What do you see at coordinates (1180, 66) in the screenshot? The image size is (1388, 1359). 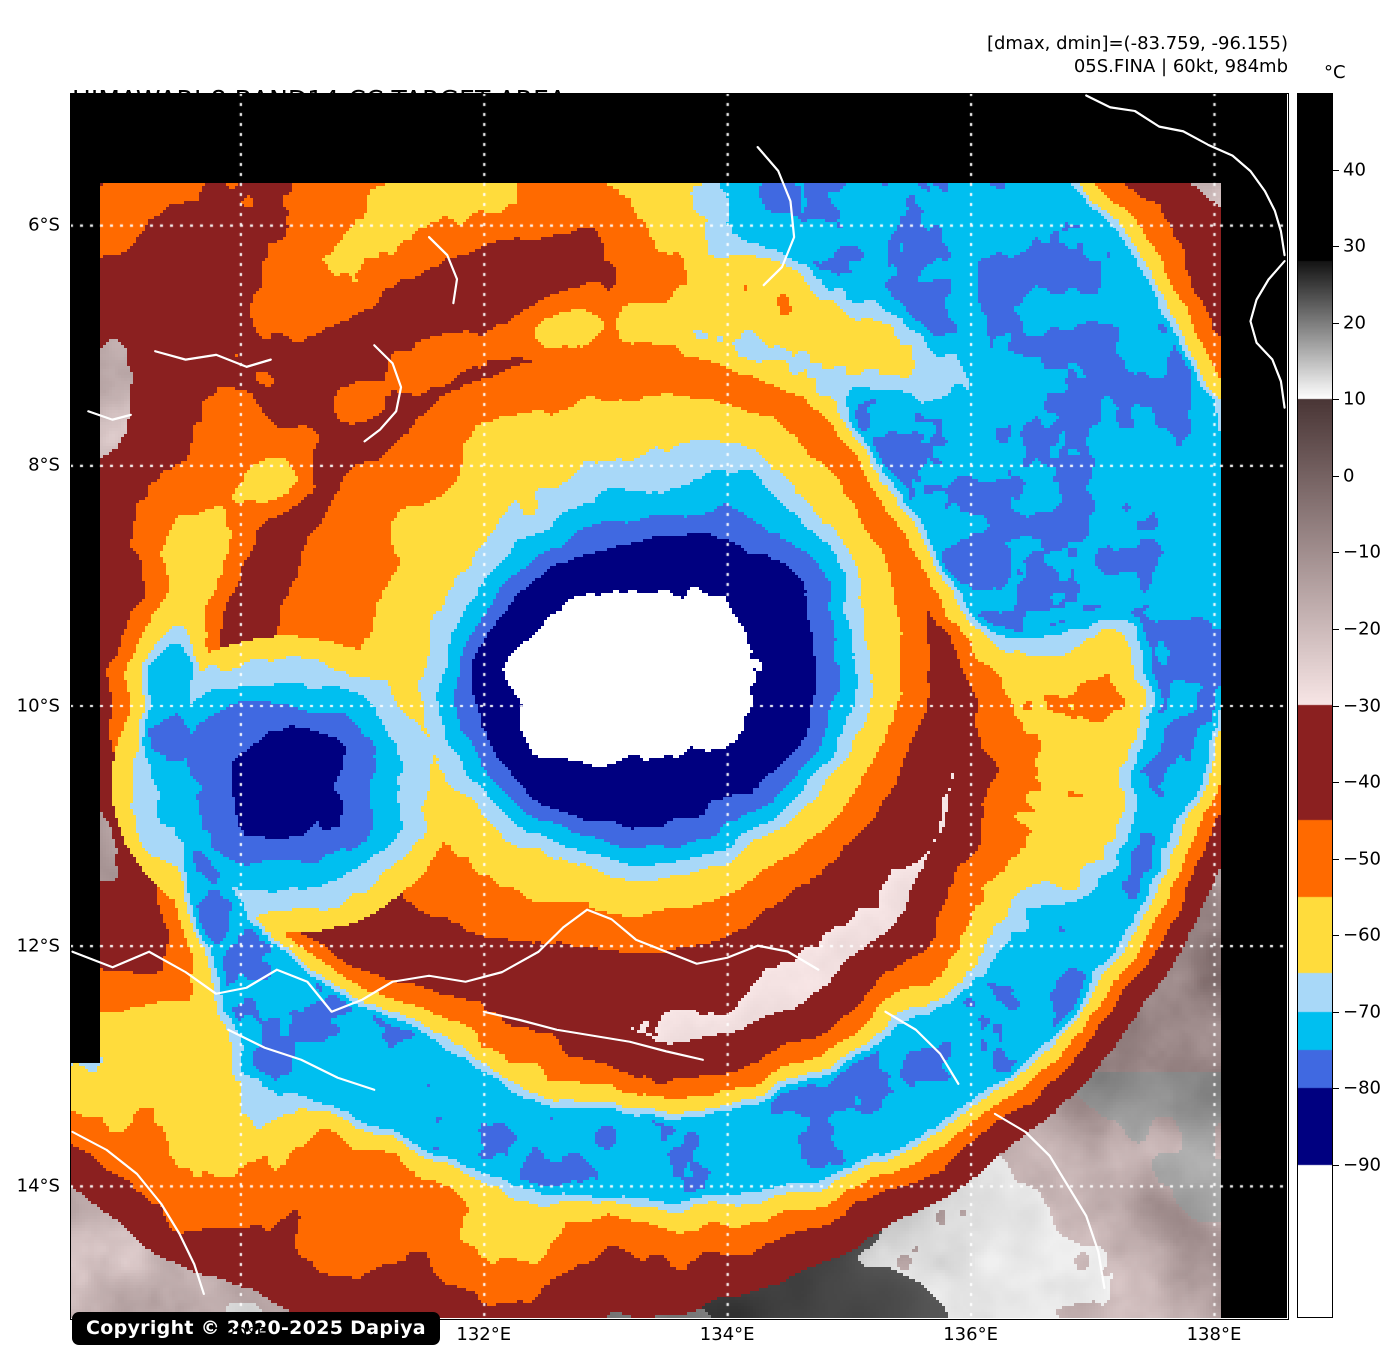 I see `storm-info-label: 05S.FINA | 60kt, 984mb` at bounding box center [1180, 66].